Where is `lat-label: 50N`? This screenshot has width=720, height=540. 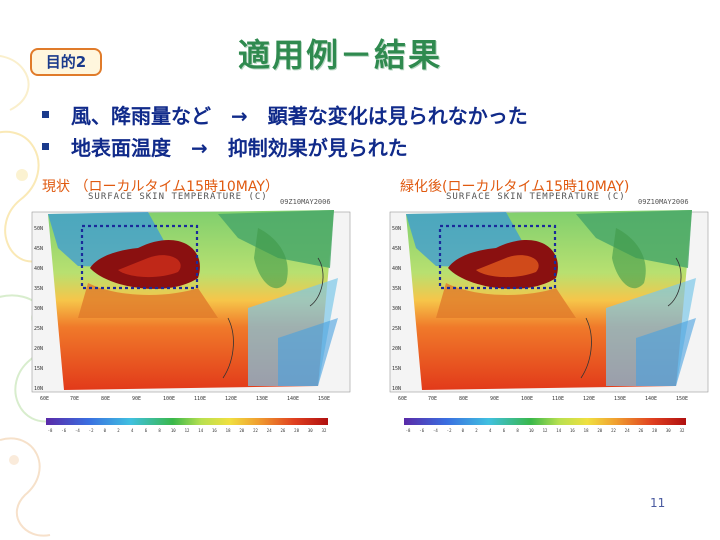 lat-label: 50N is located at coordinates (38, 229).